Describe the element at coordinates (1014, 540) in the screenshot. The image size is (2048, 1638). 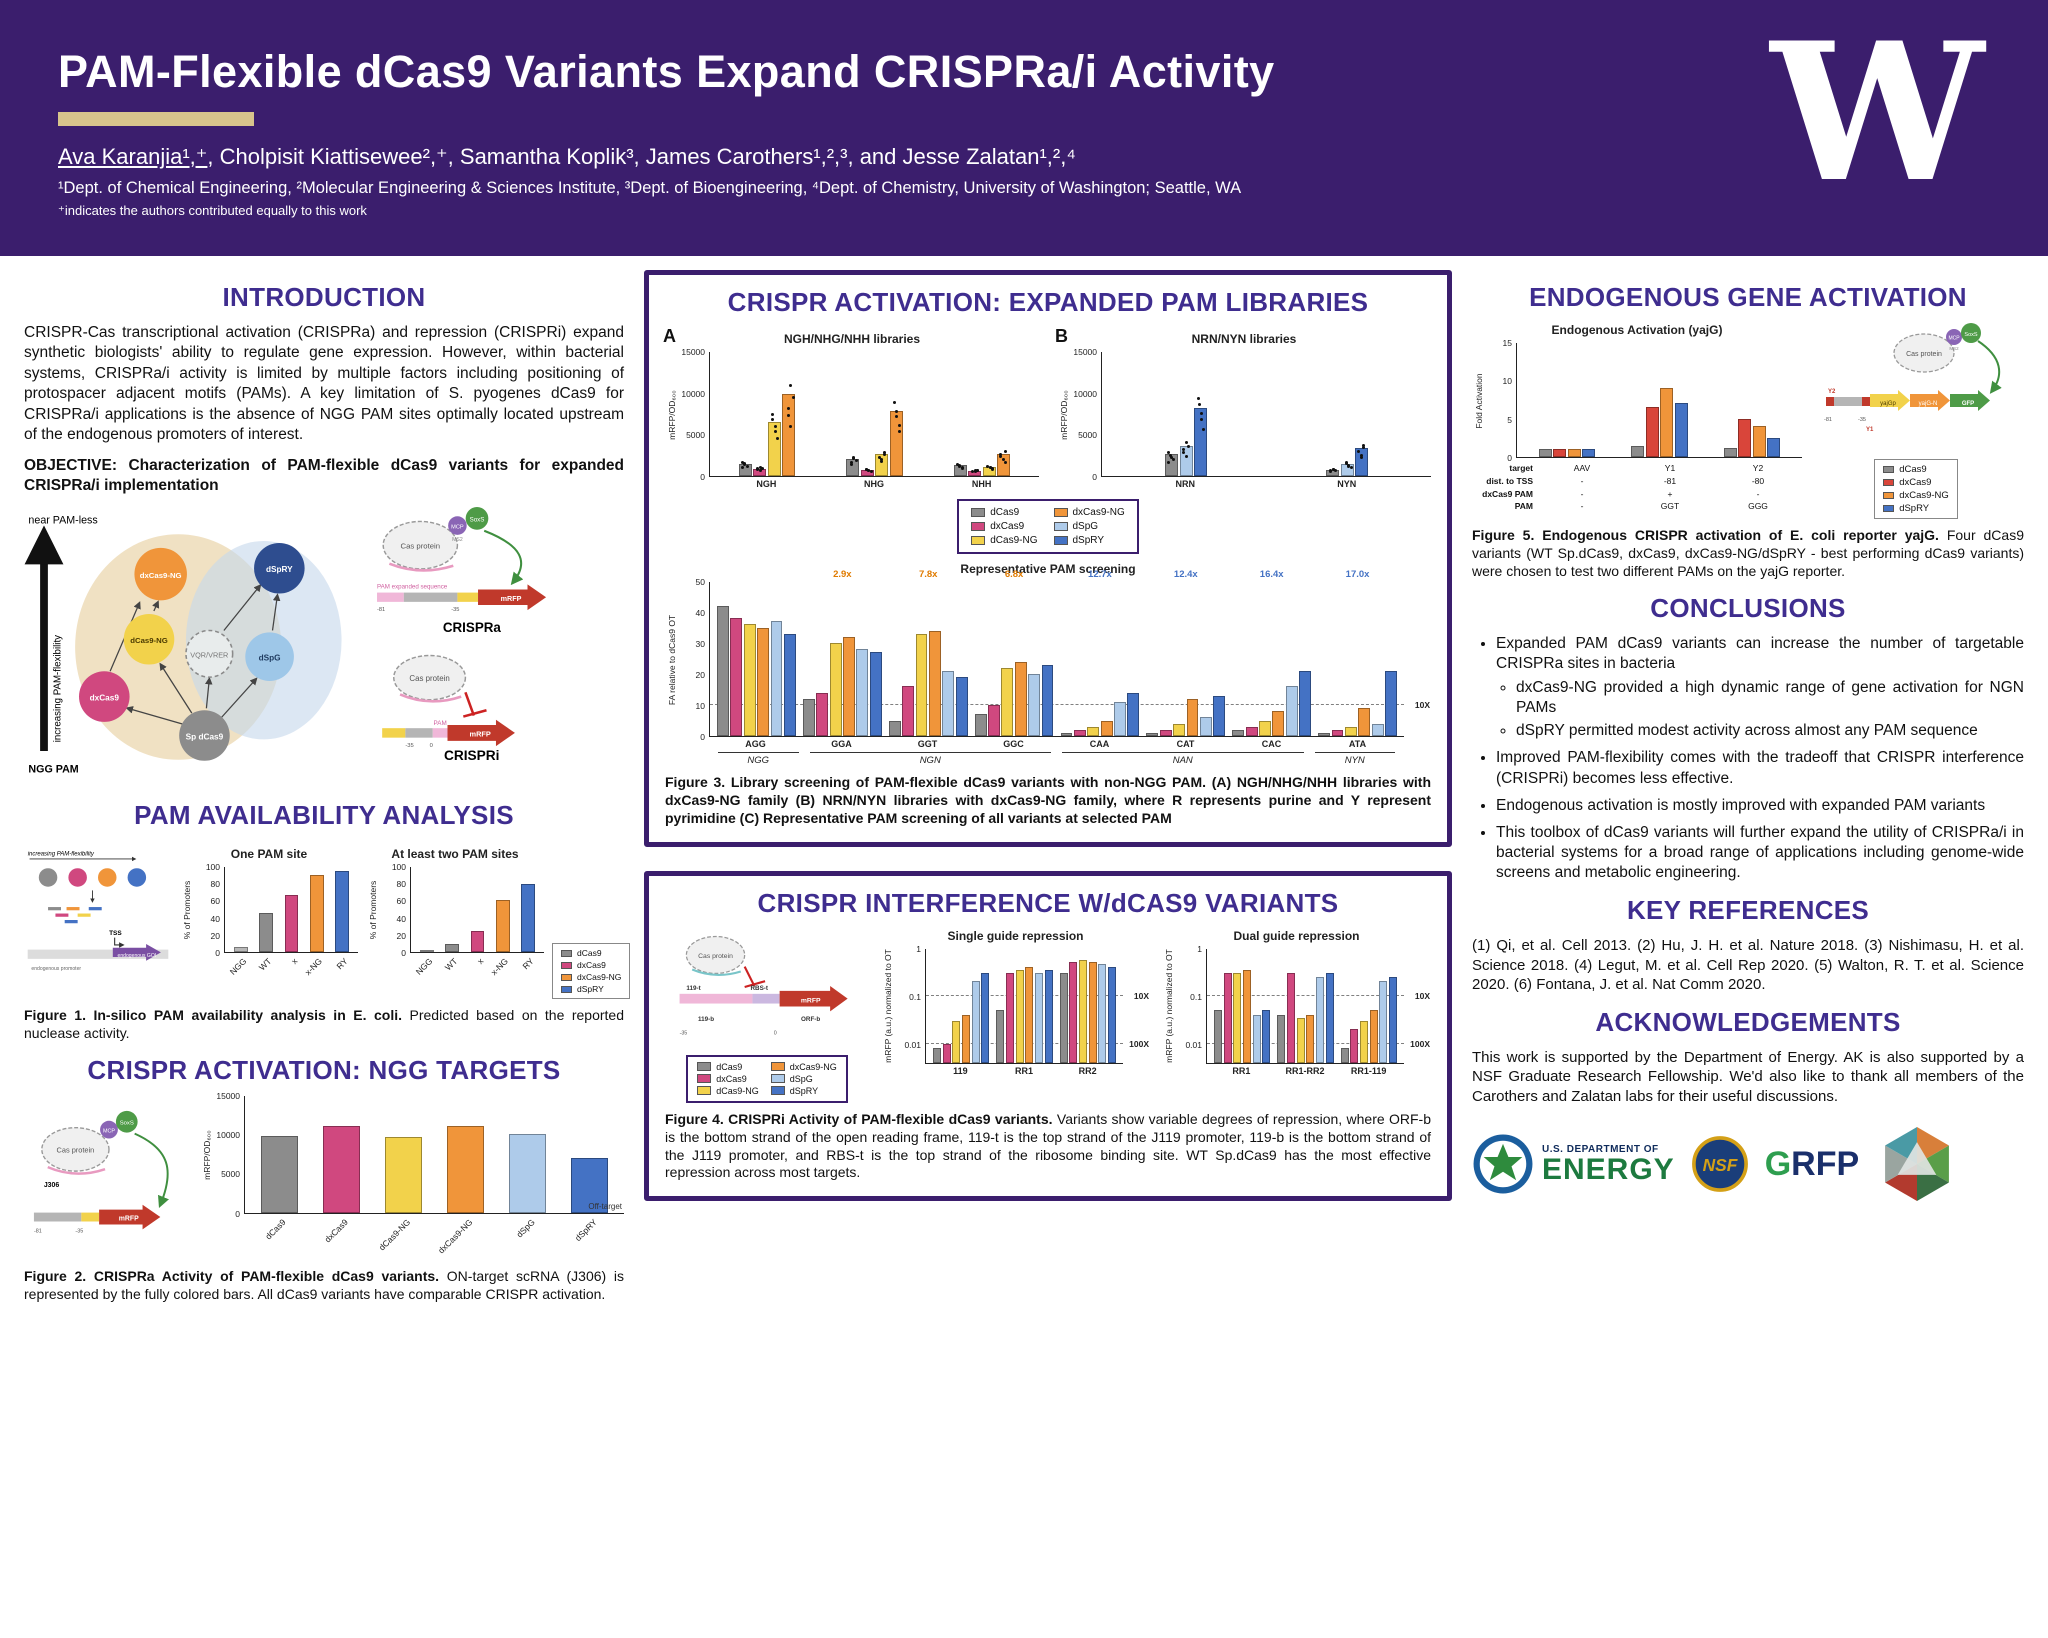
I see `legend-label: dCas9-NG` at that location.